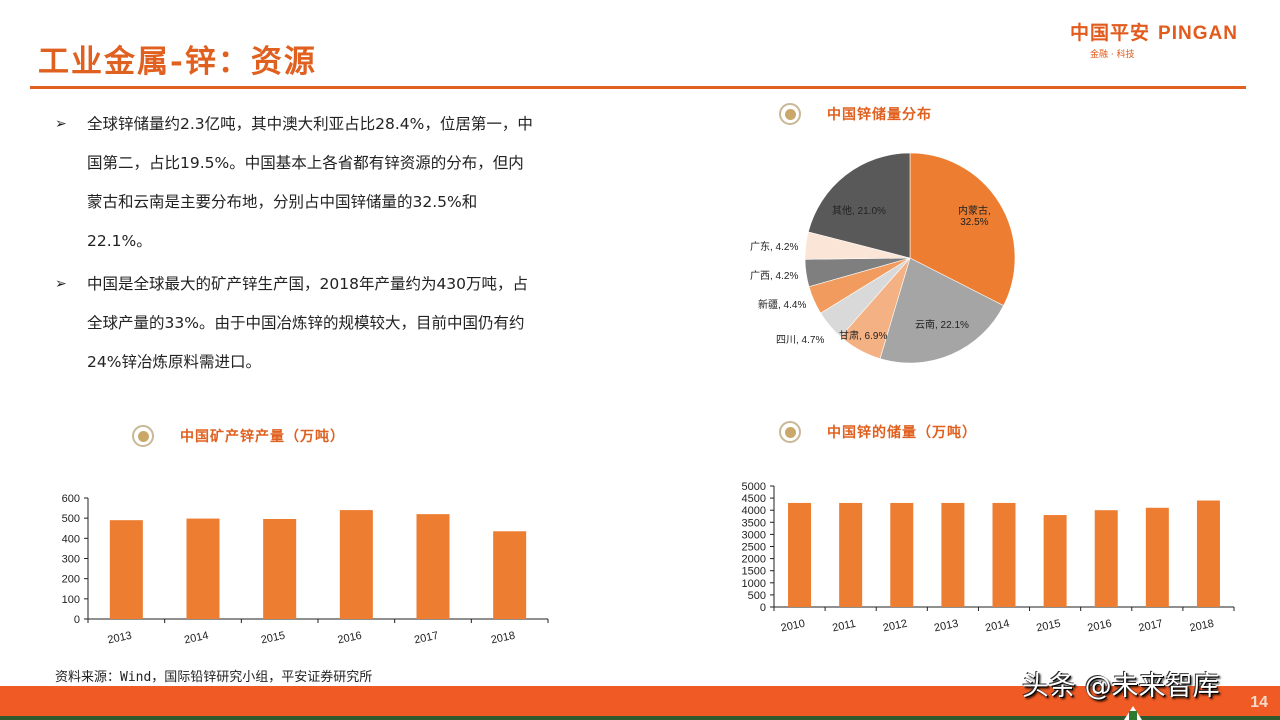  I want to click on pie-slice-label: 新疆, 4.4%, so click(782, 305).